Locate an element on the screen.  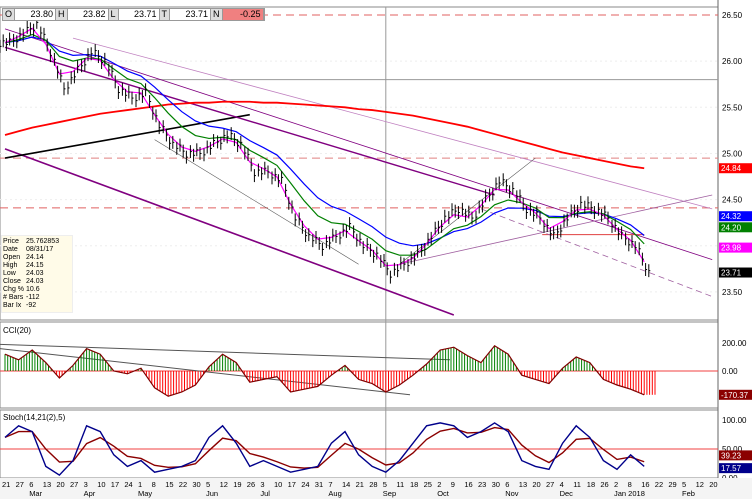
info-row: Price 25.762853 is located at coordinates (31, 241).